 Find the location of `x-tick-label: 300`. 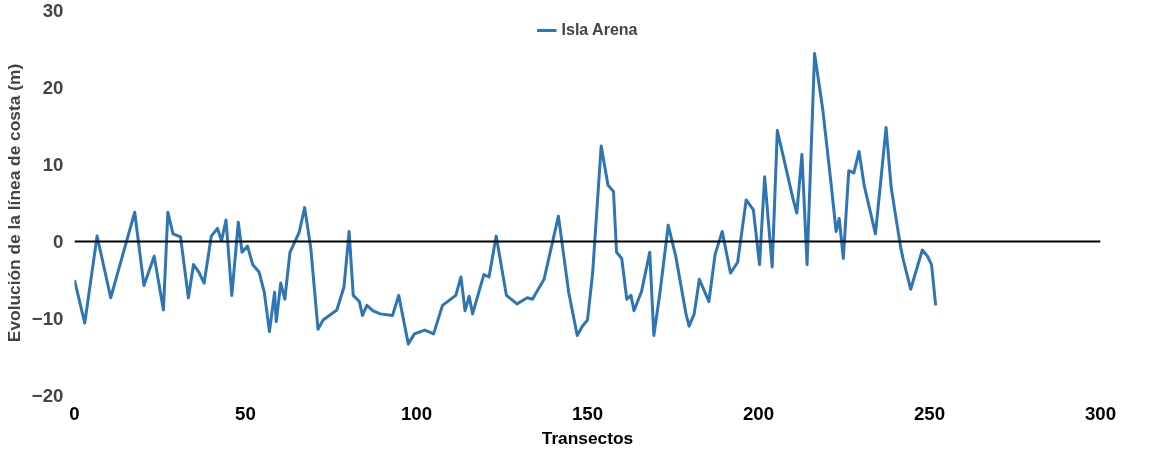

x-tick-label: 300 is located at coordinates (1100, 413).